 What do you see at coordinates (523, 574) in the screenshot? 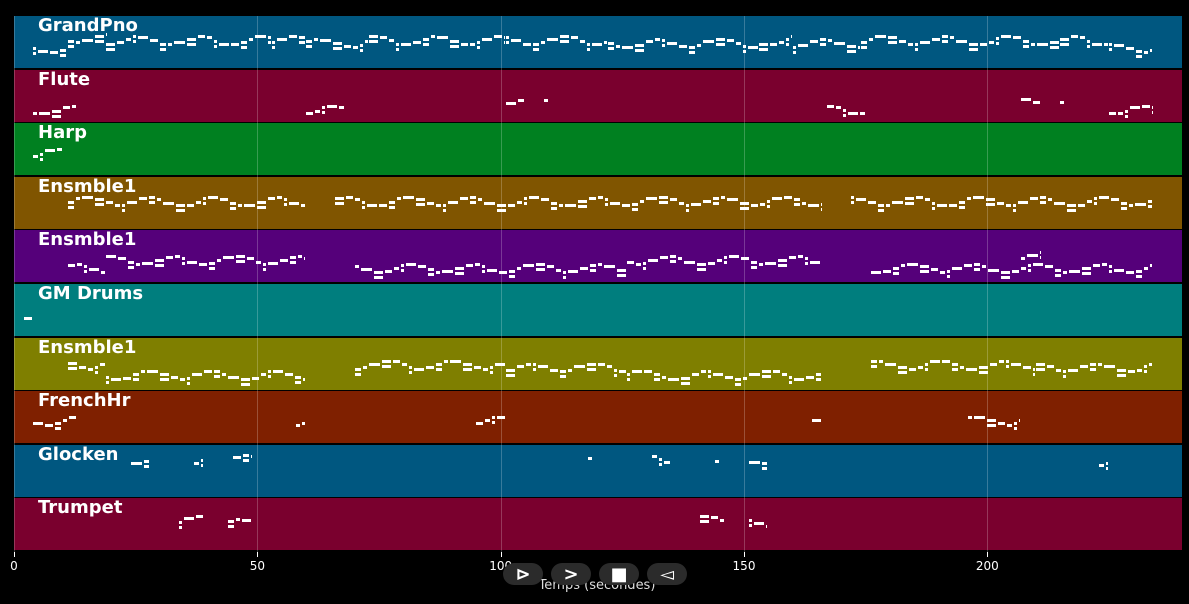
I see `play-button: ⊳` at bounding box center [523, 574].